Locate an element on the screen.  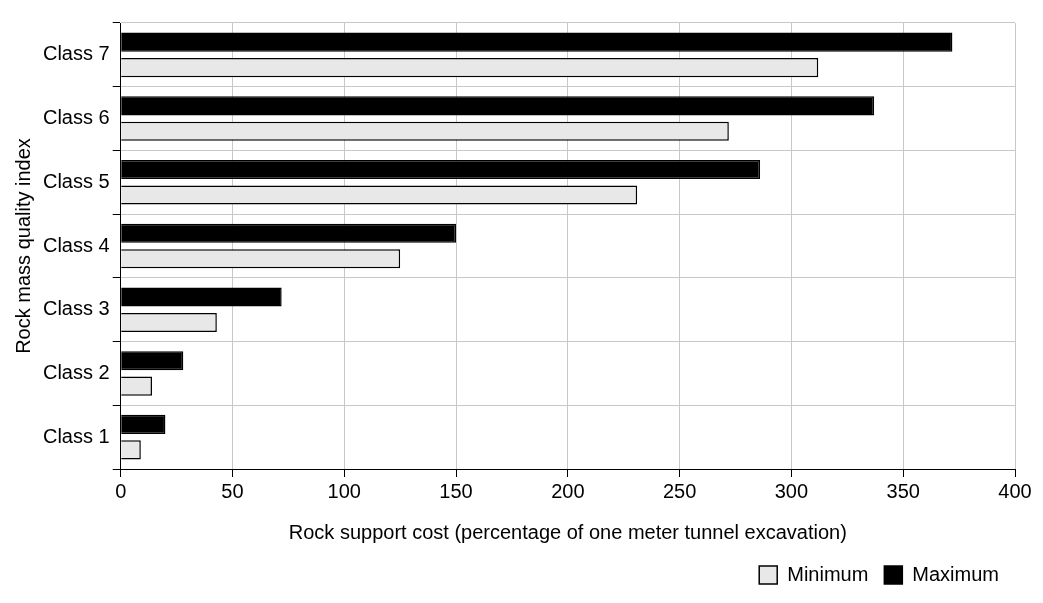
y-tick-label: Class 3 is located at coordinates (76, 308).